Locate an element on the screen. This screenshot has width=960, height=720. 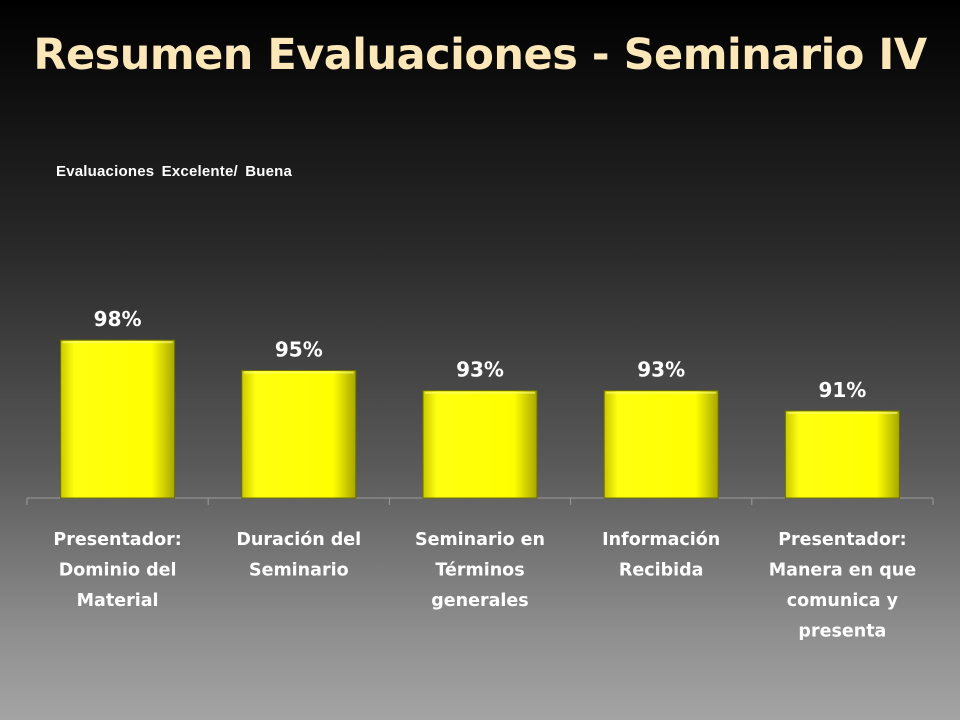
category-label: Seminario is located at coordinates (299, 571).